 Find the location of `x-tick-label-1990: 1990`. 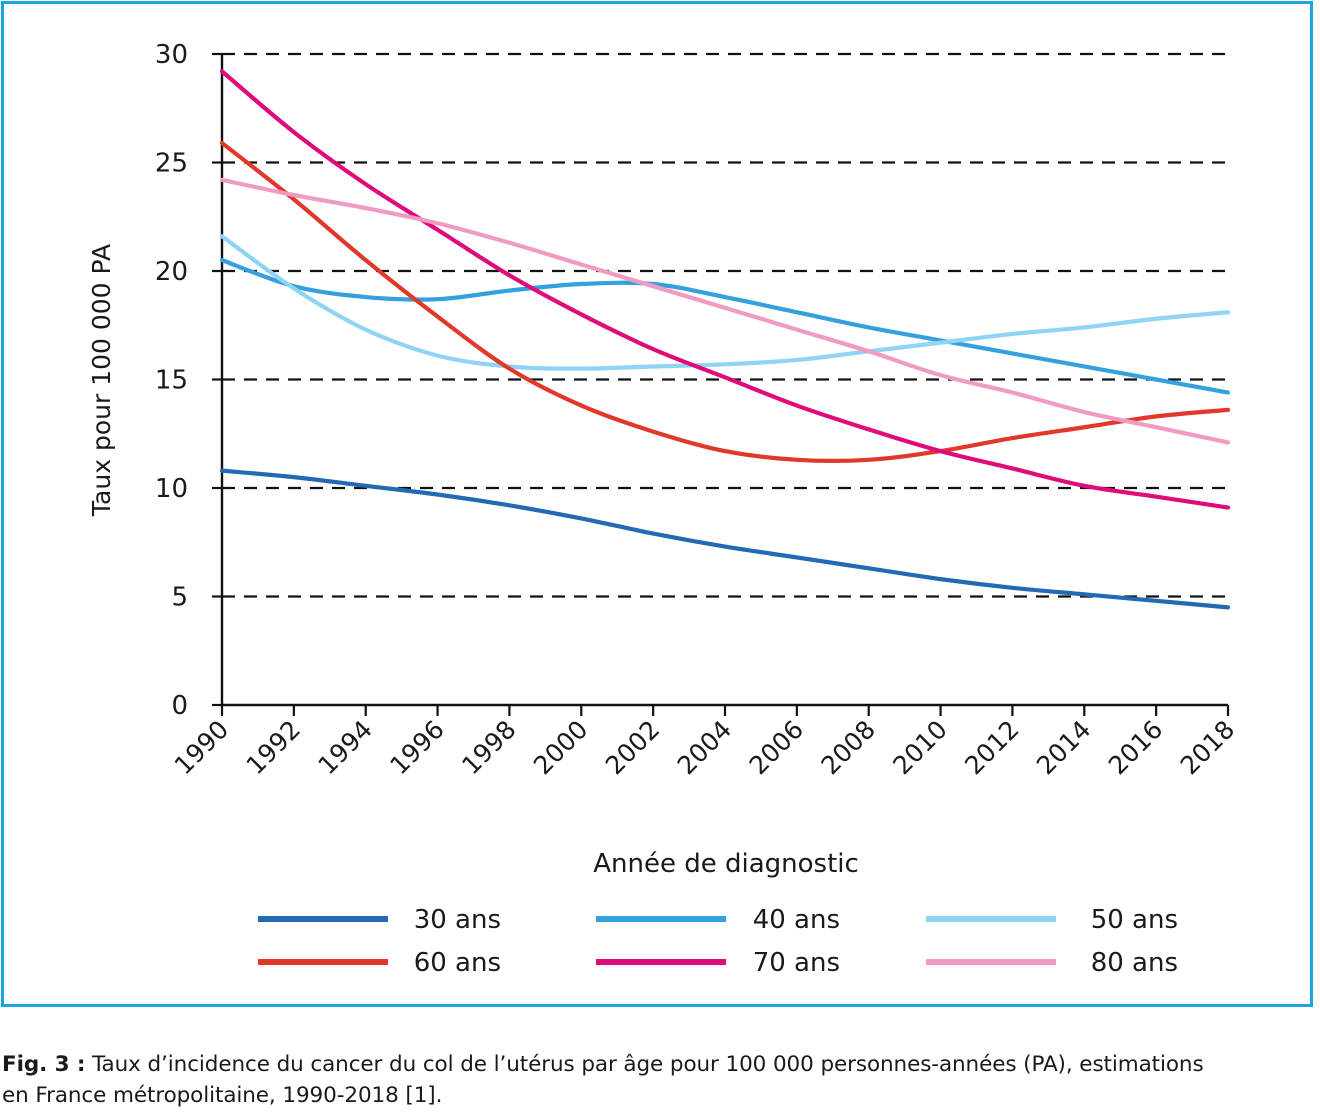

x-tick-label-1990: 1990 is located at coordinates (201, 747).